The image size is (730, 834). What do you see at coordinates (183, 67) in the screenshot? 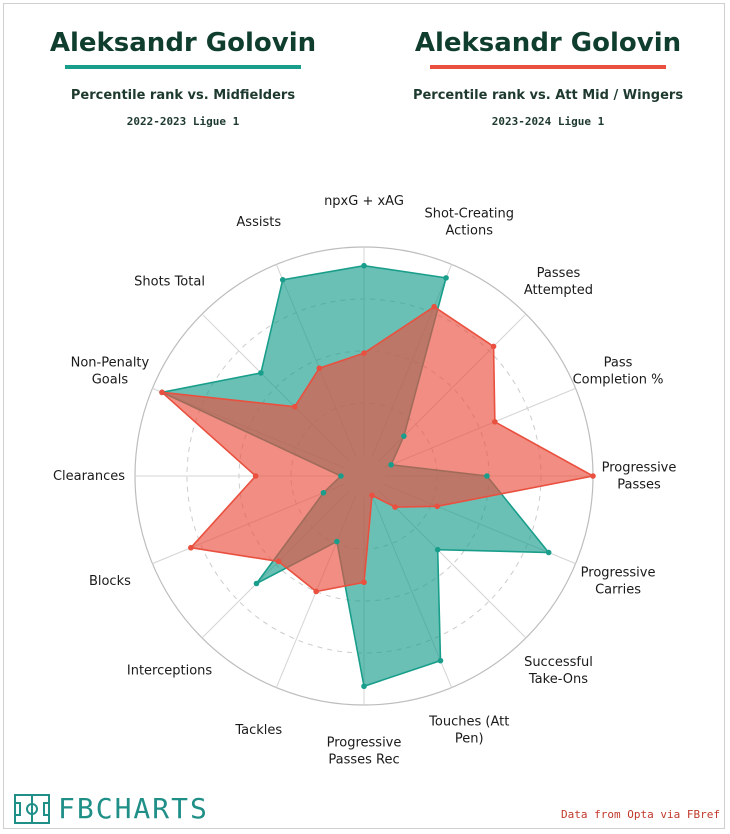
I see `left-underline` at bounding box center [183, 67].